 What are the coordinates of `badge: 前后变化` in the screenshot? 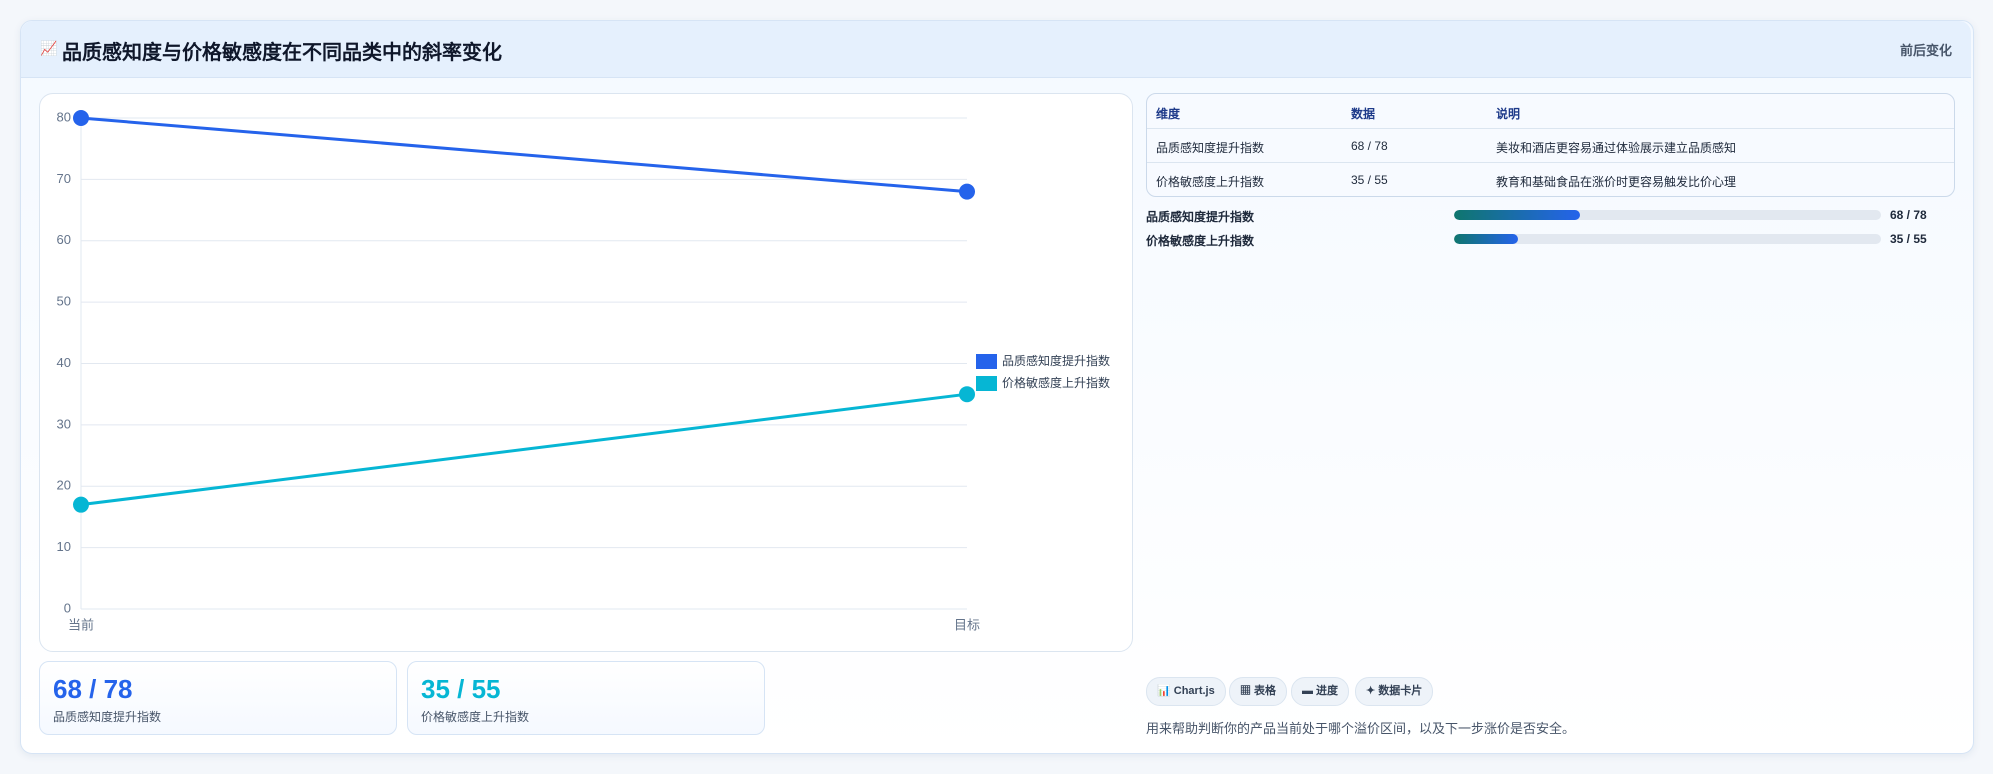 It's located at (1926, 50).